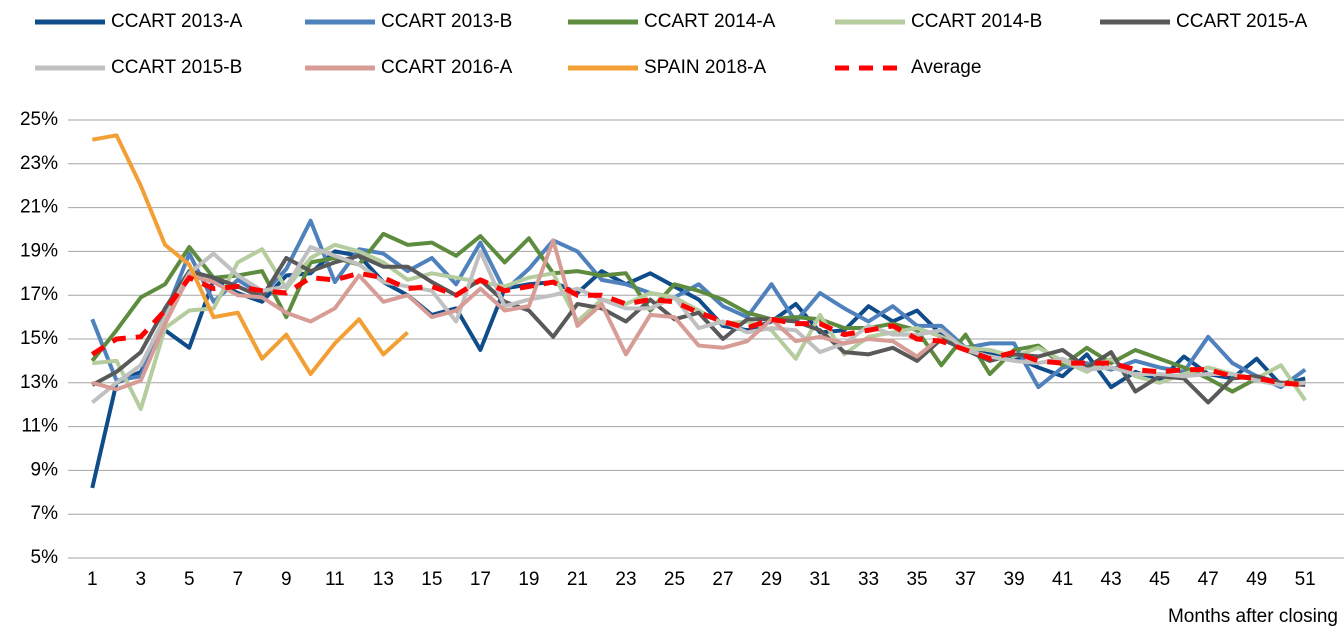 The image size is (1344, 635). What do you see at coordinates (45, 557) in the screenshot?
I see `y-tick-label: 5%` at bounding box center [45, 557].